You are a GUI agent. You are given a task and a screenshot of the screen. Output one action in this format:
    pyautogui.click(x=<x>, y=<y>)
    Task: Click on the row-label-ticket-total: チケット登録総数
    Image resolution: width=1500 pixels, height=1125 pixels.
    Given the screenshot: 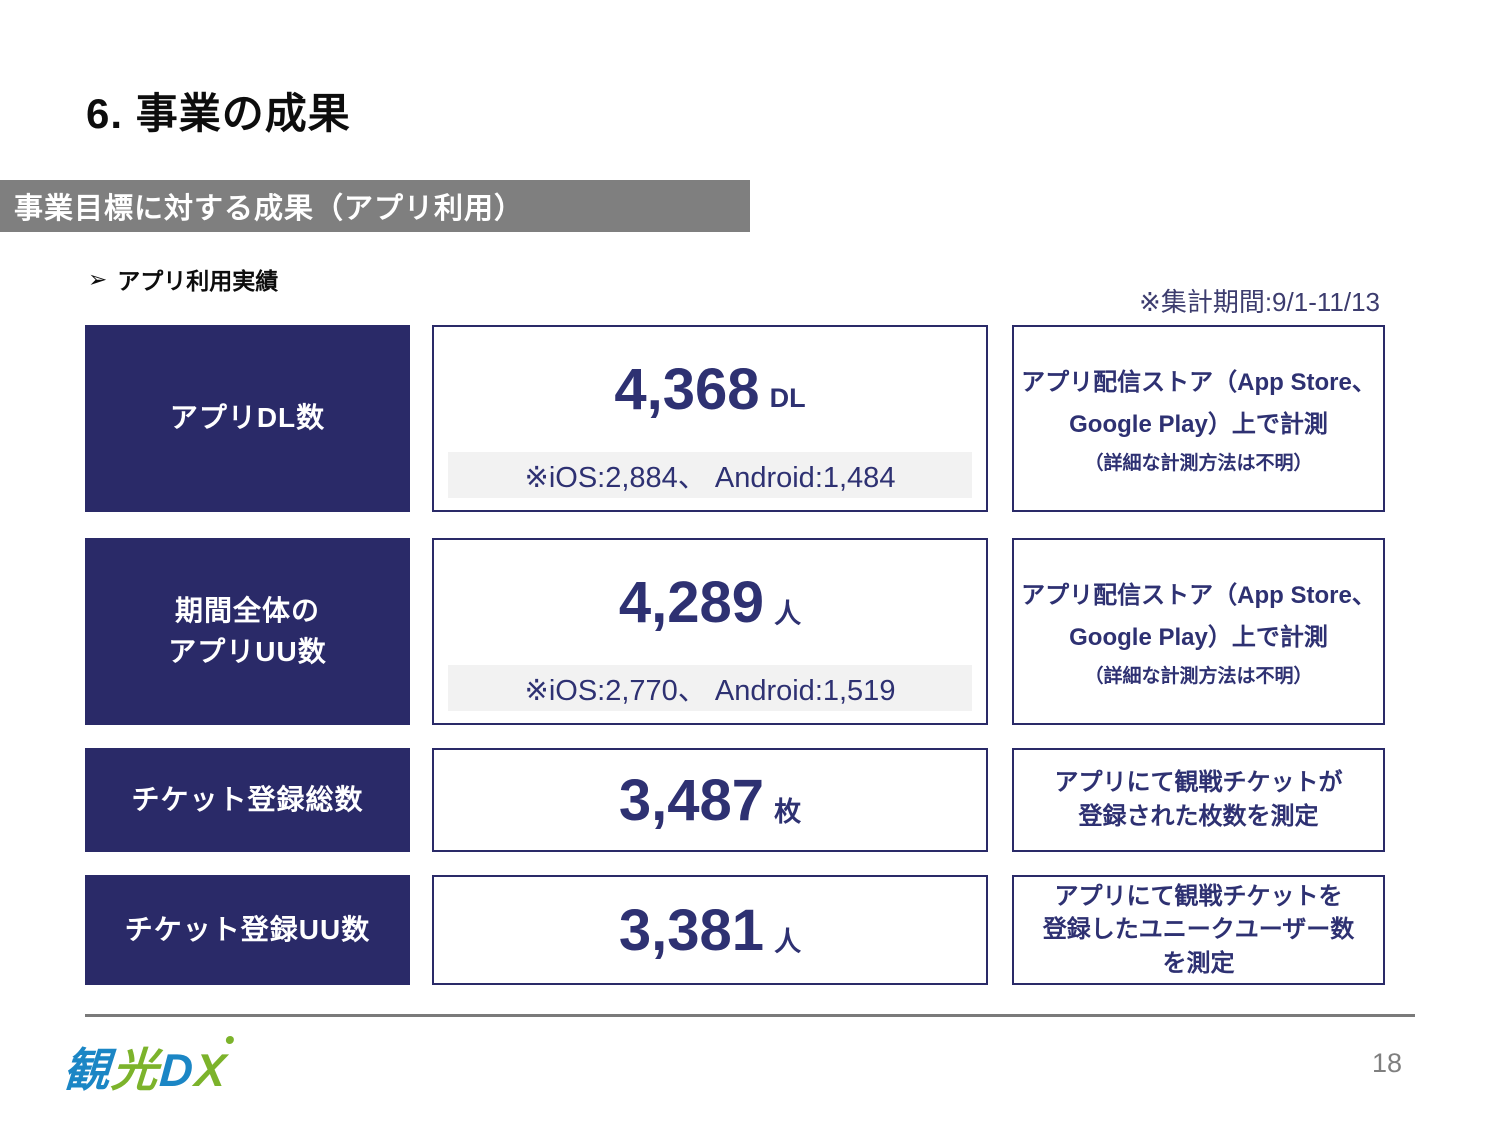 What is the action you would take?
    pyautogui.click(x=247, y=800)
    